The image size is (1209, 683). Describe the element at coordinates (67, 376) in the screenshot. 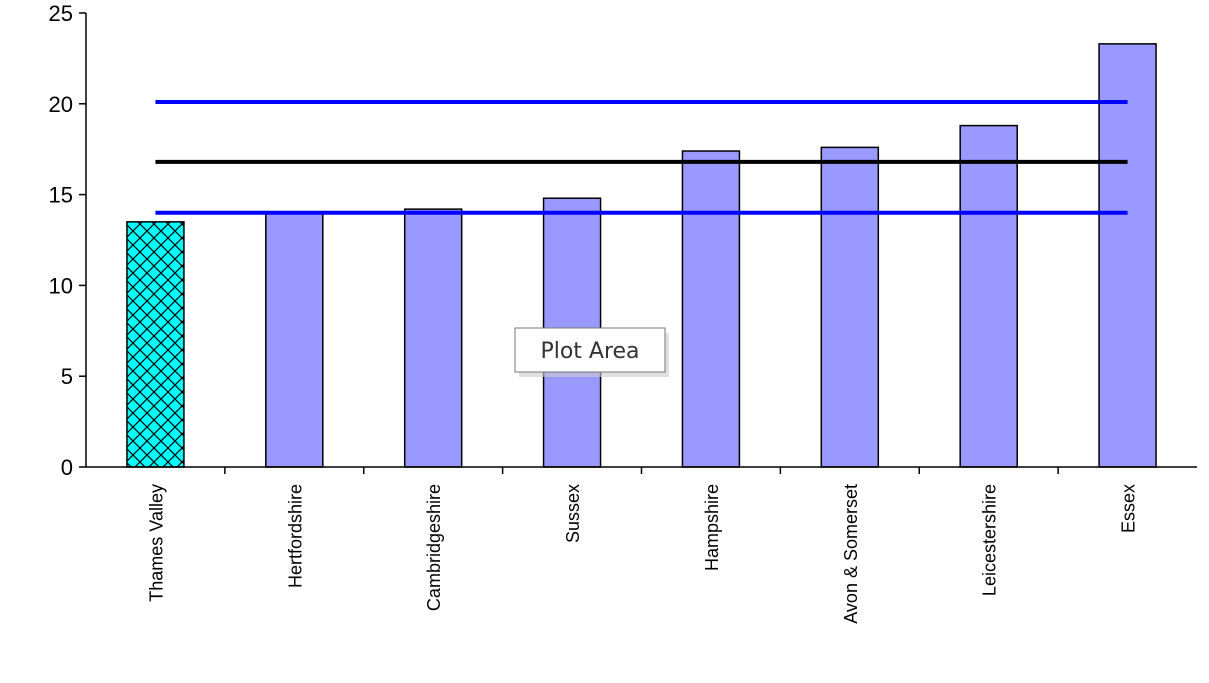

I see `y-tick-label: 5` at that location.